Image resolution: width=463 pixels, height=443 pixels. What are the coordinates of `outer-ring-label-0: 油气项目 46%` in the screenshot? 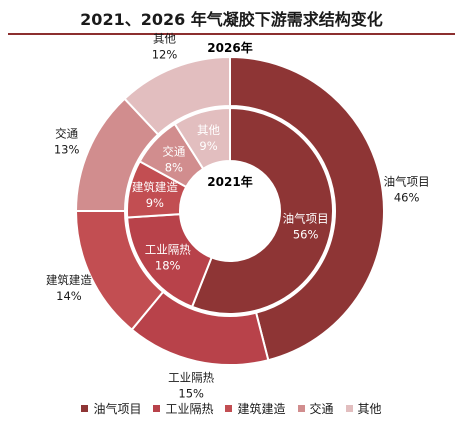 It's located at (407, 190).